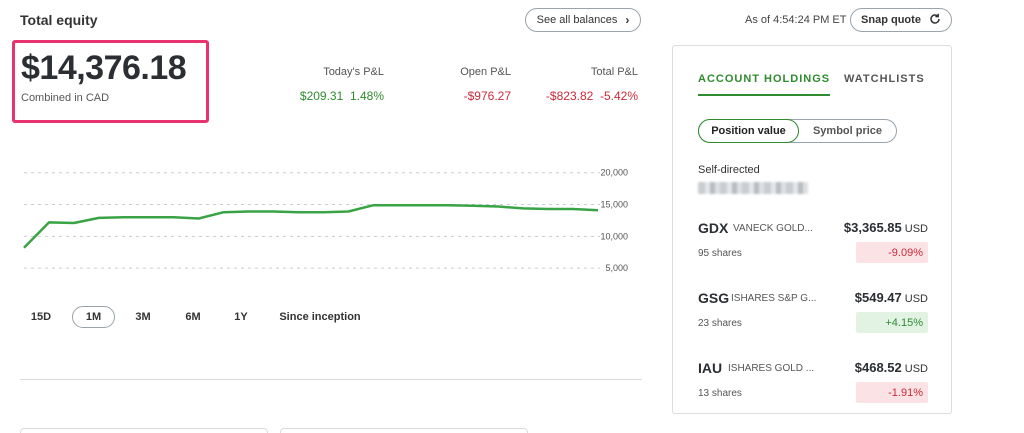 This screenshot has width=1024, height=433. I want to click on holding-change-badge: +4.15%, so click(892, 322).